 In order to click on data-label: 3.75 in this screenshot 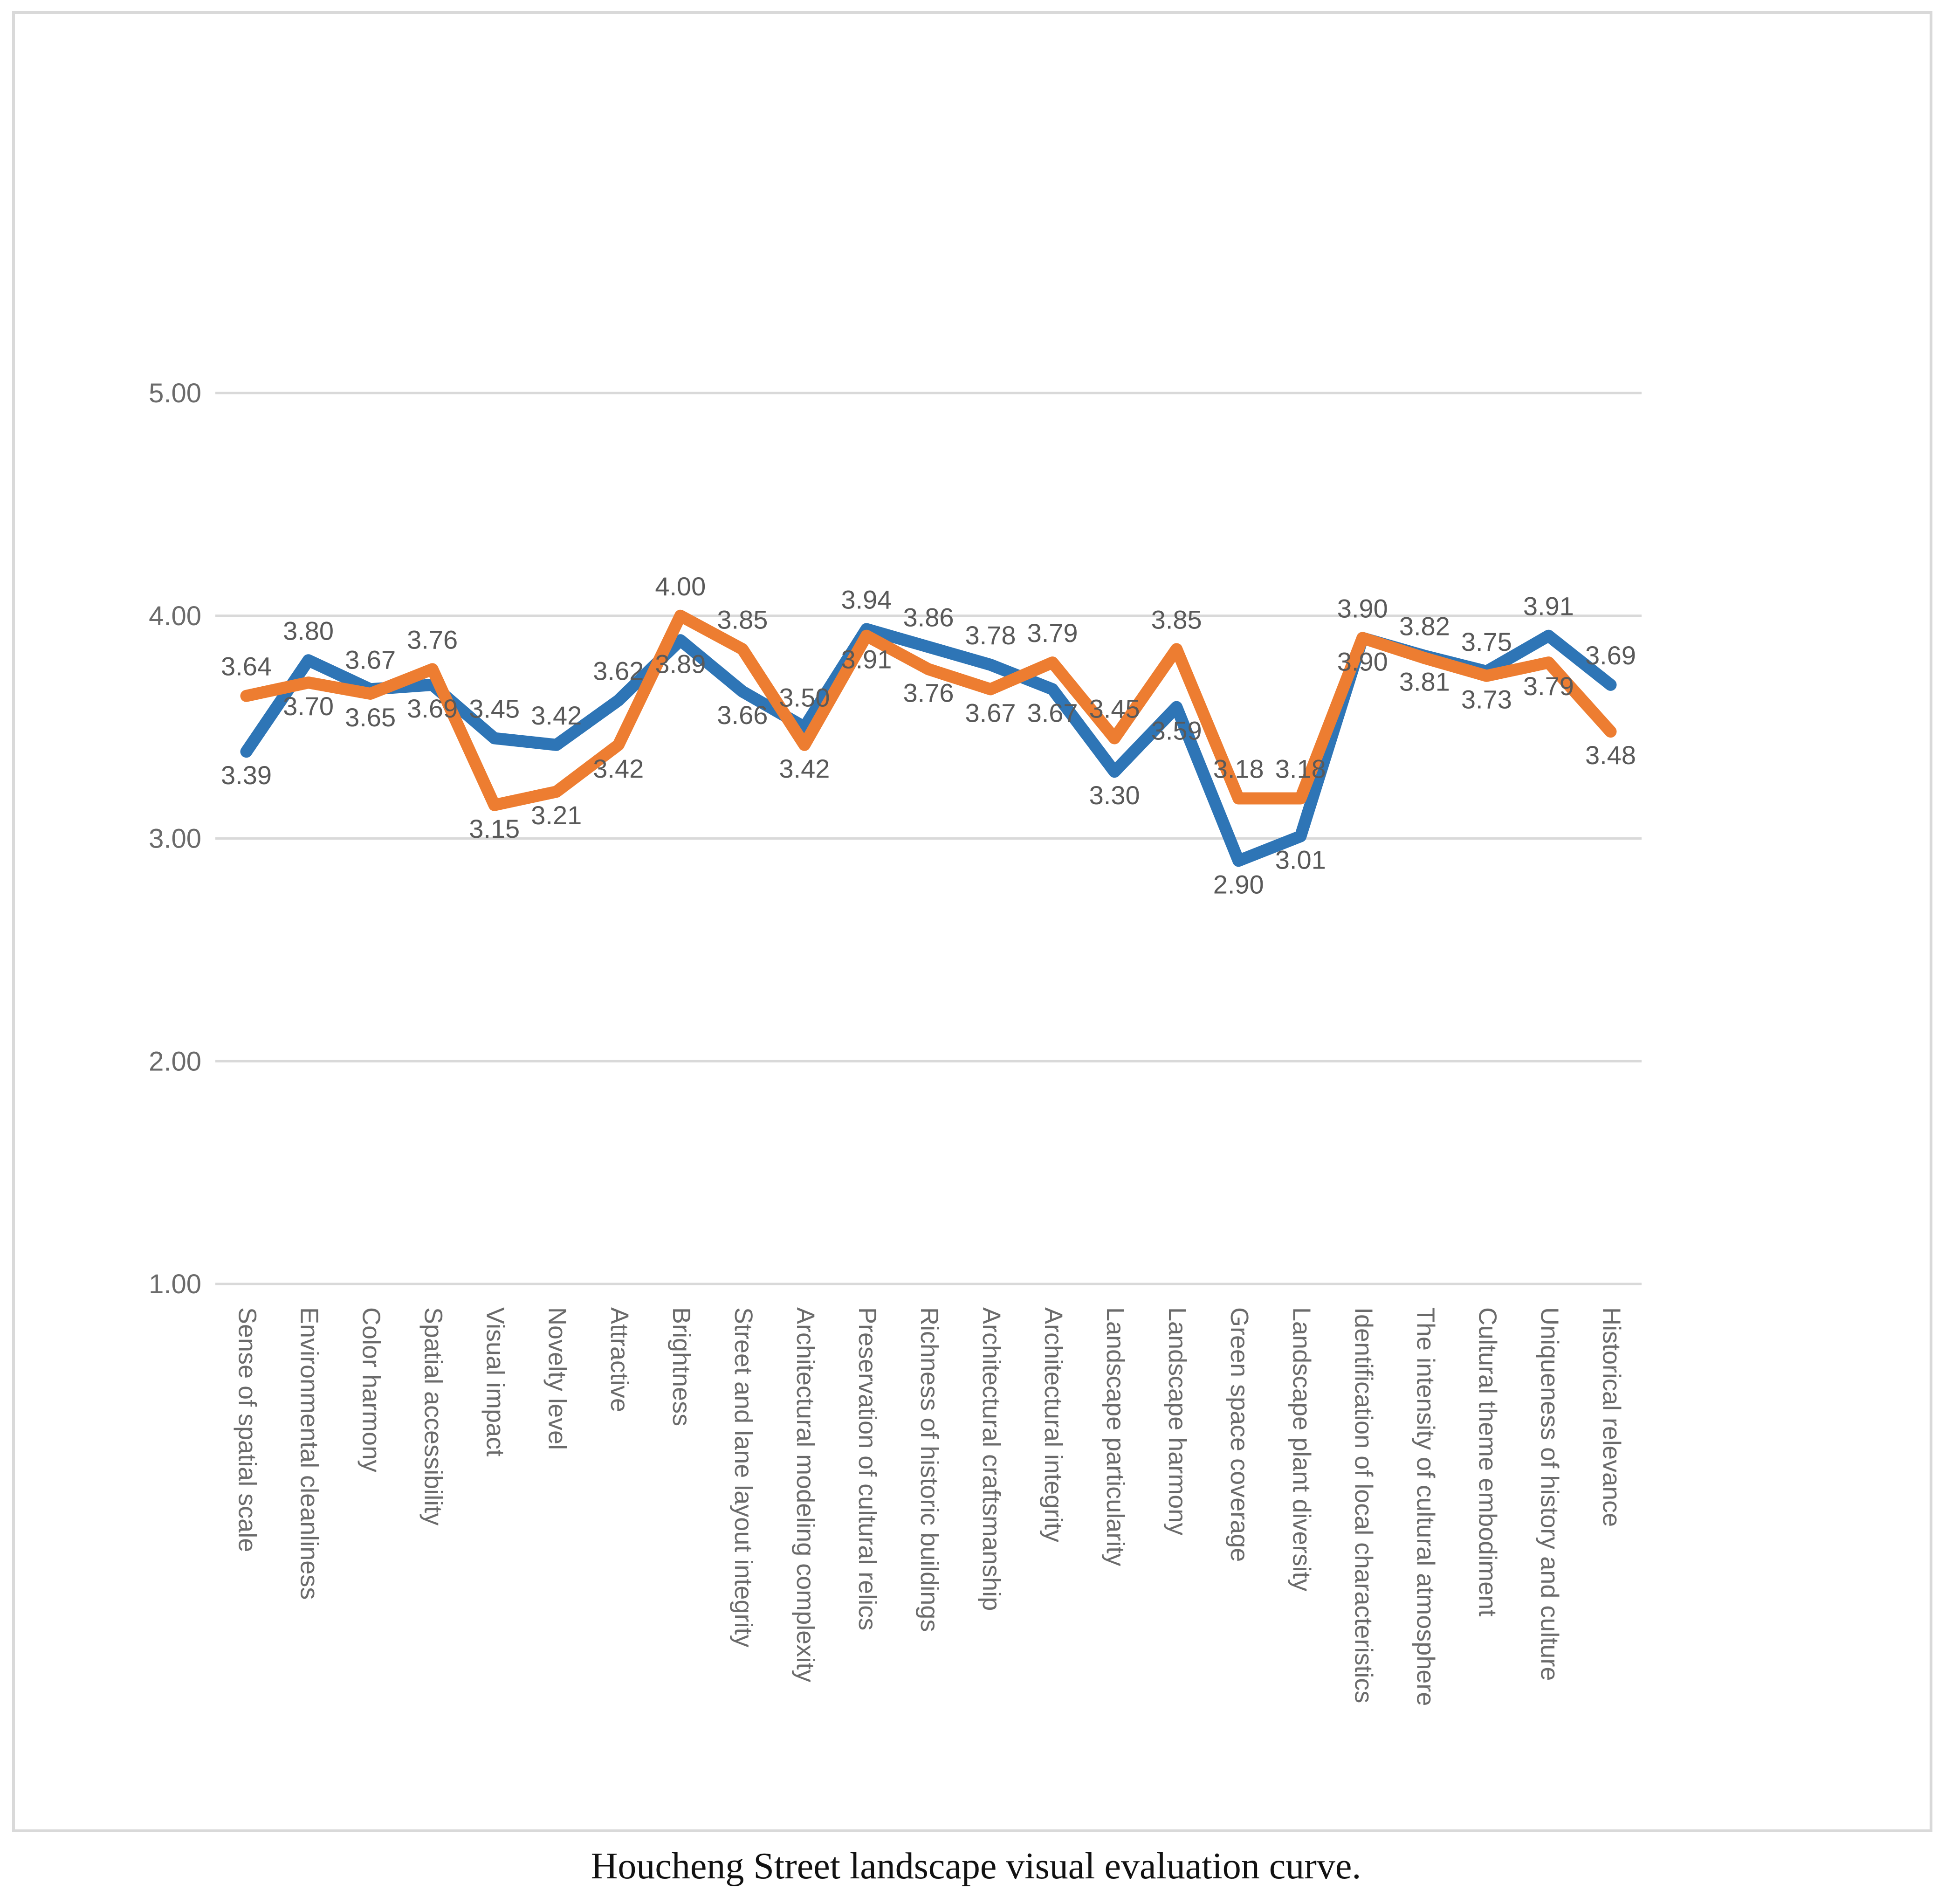, I will do `click(1486, 641)`.